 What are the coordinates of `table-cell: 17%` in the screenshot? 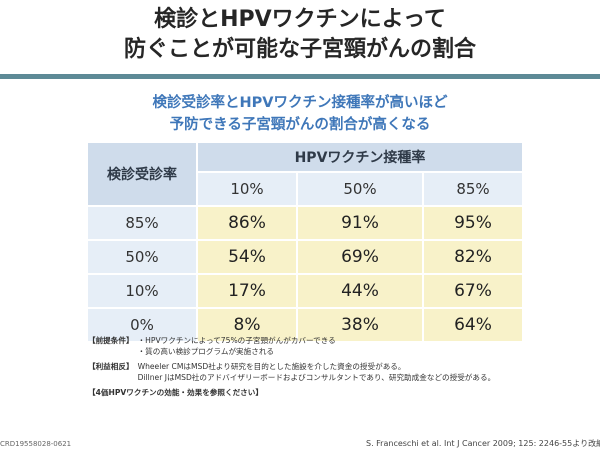 It's located at (247, 291).